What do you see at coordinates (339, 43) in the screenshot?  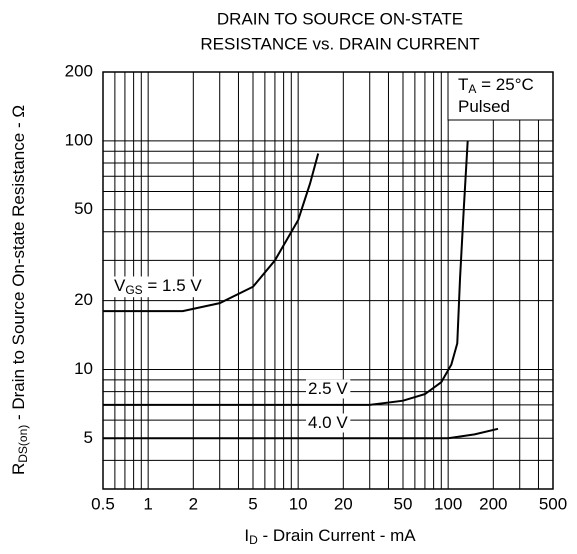 I see `chart-title: RESISTANCE vs. DRAIN CURRENT` at bounding box center [339, 43].